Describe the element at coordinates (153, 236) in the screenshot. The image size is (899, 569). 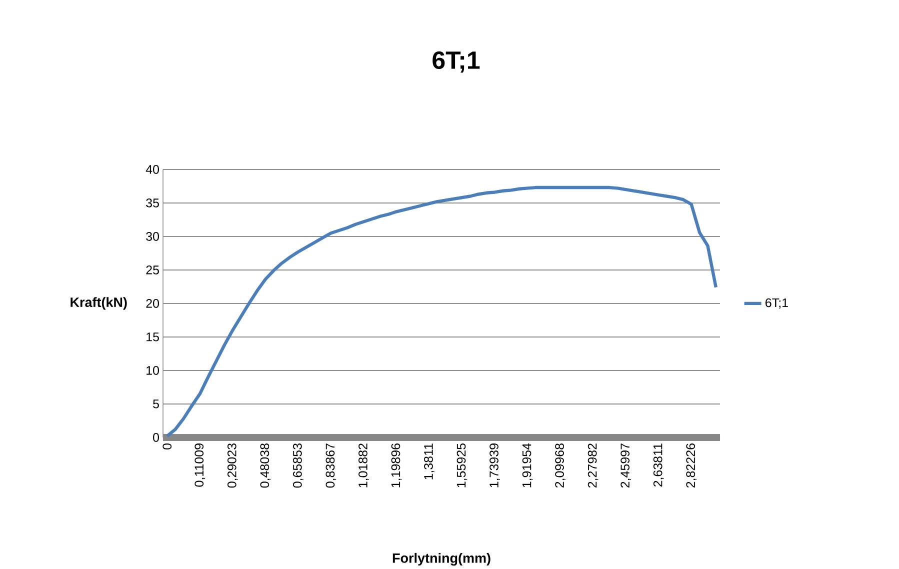
I see `y-tick-label: 30` at that location.